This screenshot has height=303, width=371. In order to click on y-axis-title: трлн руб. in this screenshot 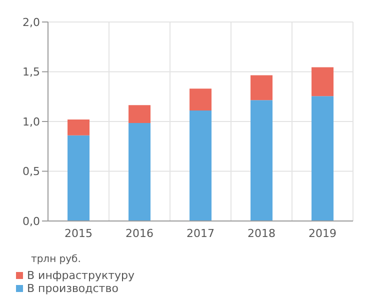, I will do `click(56, 259)`.